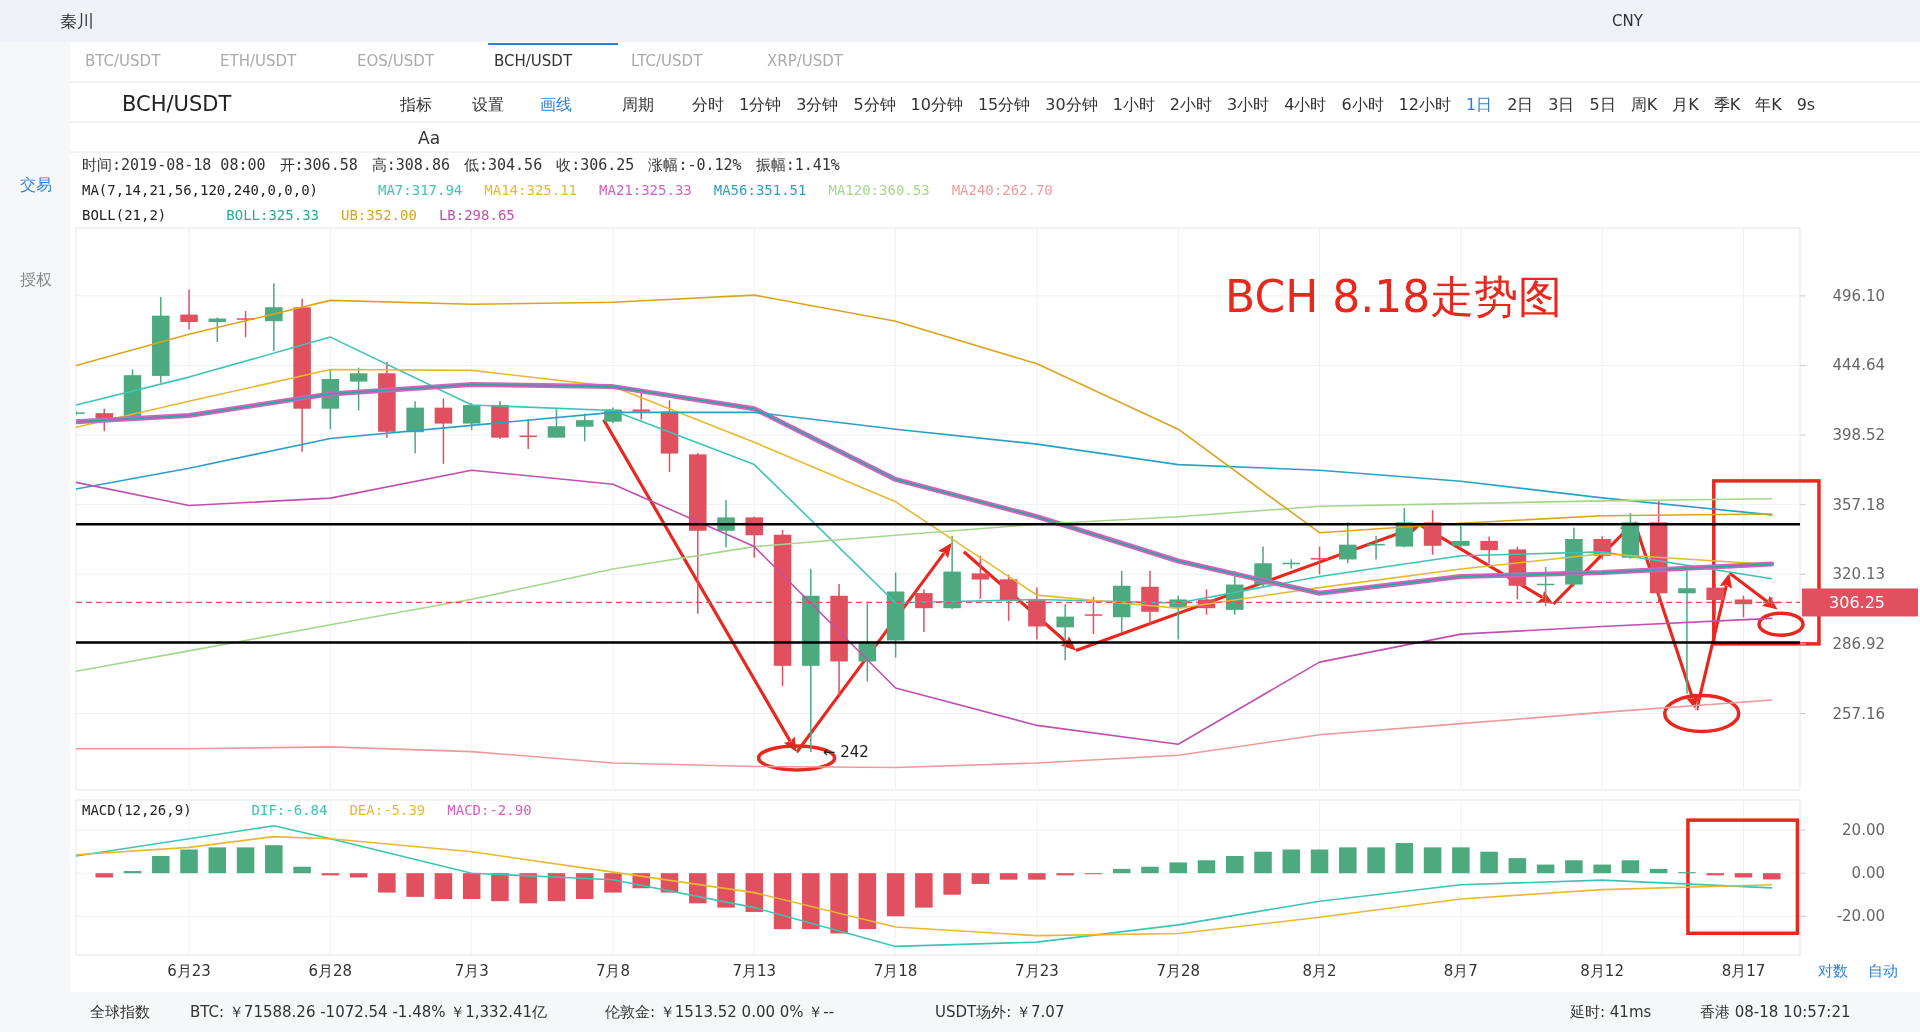  Describe the element at coordinates (1858, 713) in the screenshot. I see `y-tick-label: 257.16` at that location.